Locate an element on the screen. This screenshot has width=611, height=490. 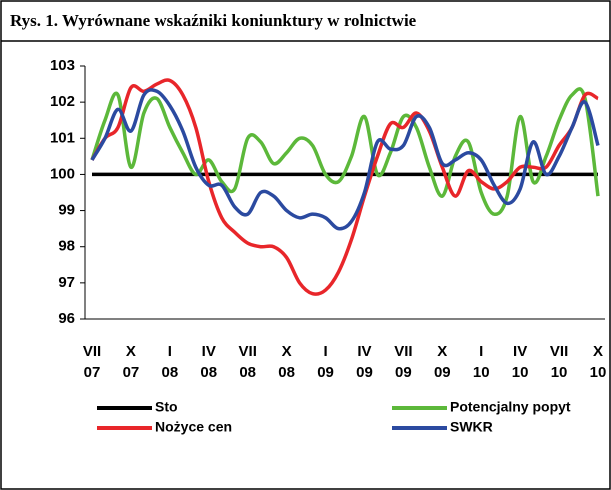
x-tick-label: X 10 is located at coordinates (598, 362).